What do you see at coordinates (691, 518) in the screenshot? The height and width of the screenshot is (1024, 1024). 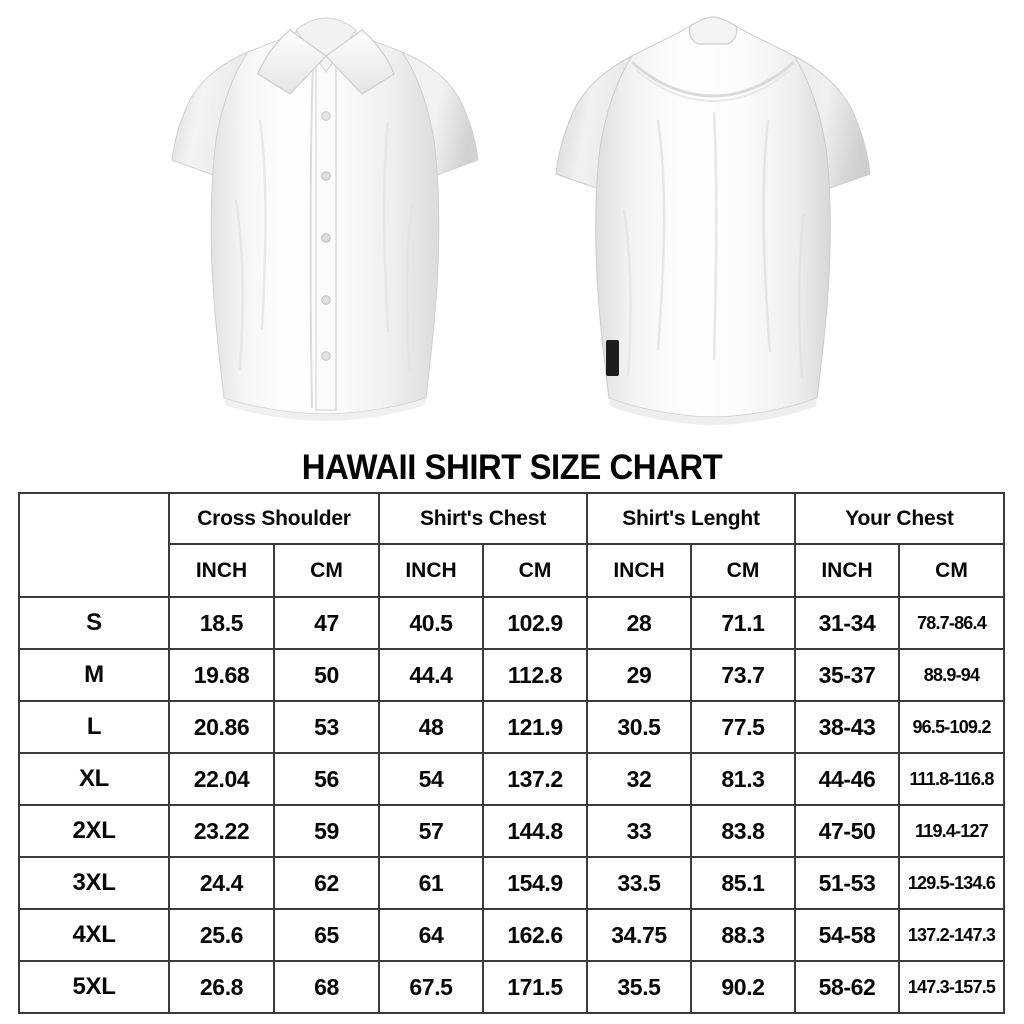 I see `header-group-shirts-lenght: Shirt's Lenght` at bounding box center [691, 518].